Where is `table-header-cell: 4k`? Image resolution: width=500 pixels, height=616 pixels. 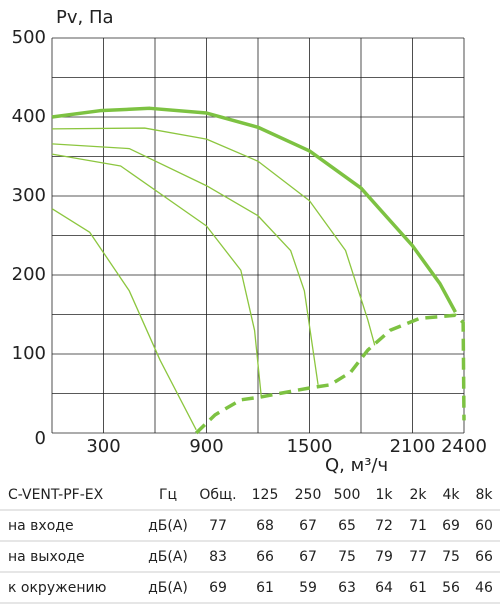 table-header-cell: 4k is located at coordinates (451, 495).